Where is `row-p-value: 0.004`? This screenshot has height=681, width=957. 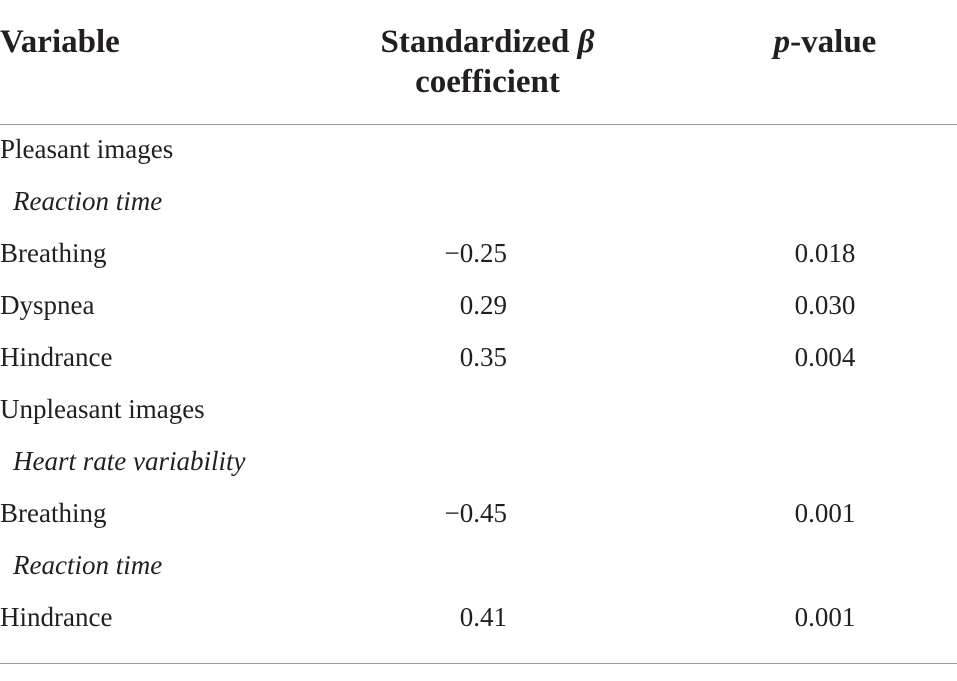
row-p-value: 0.004 is located at coordinates (825, 357).